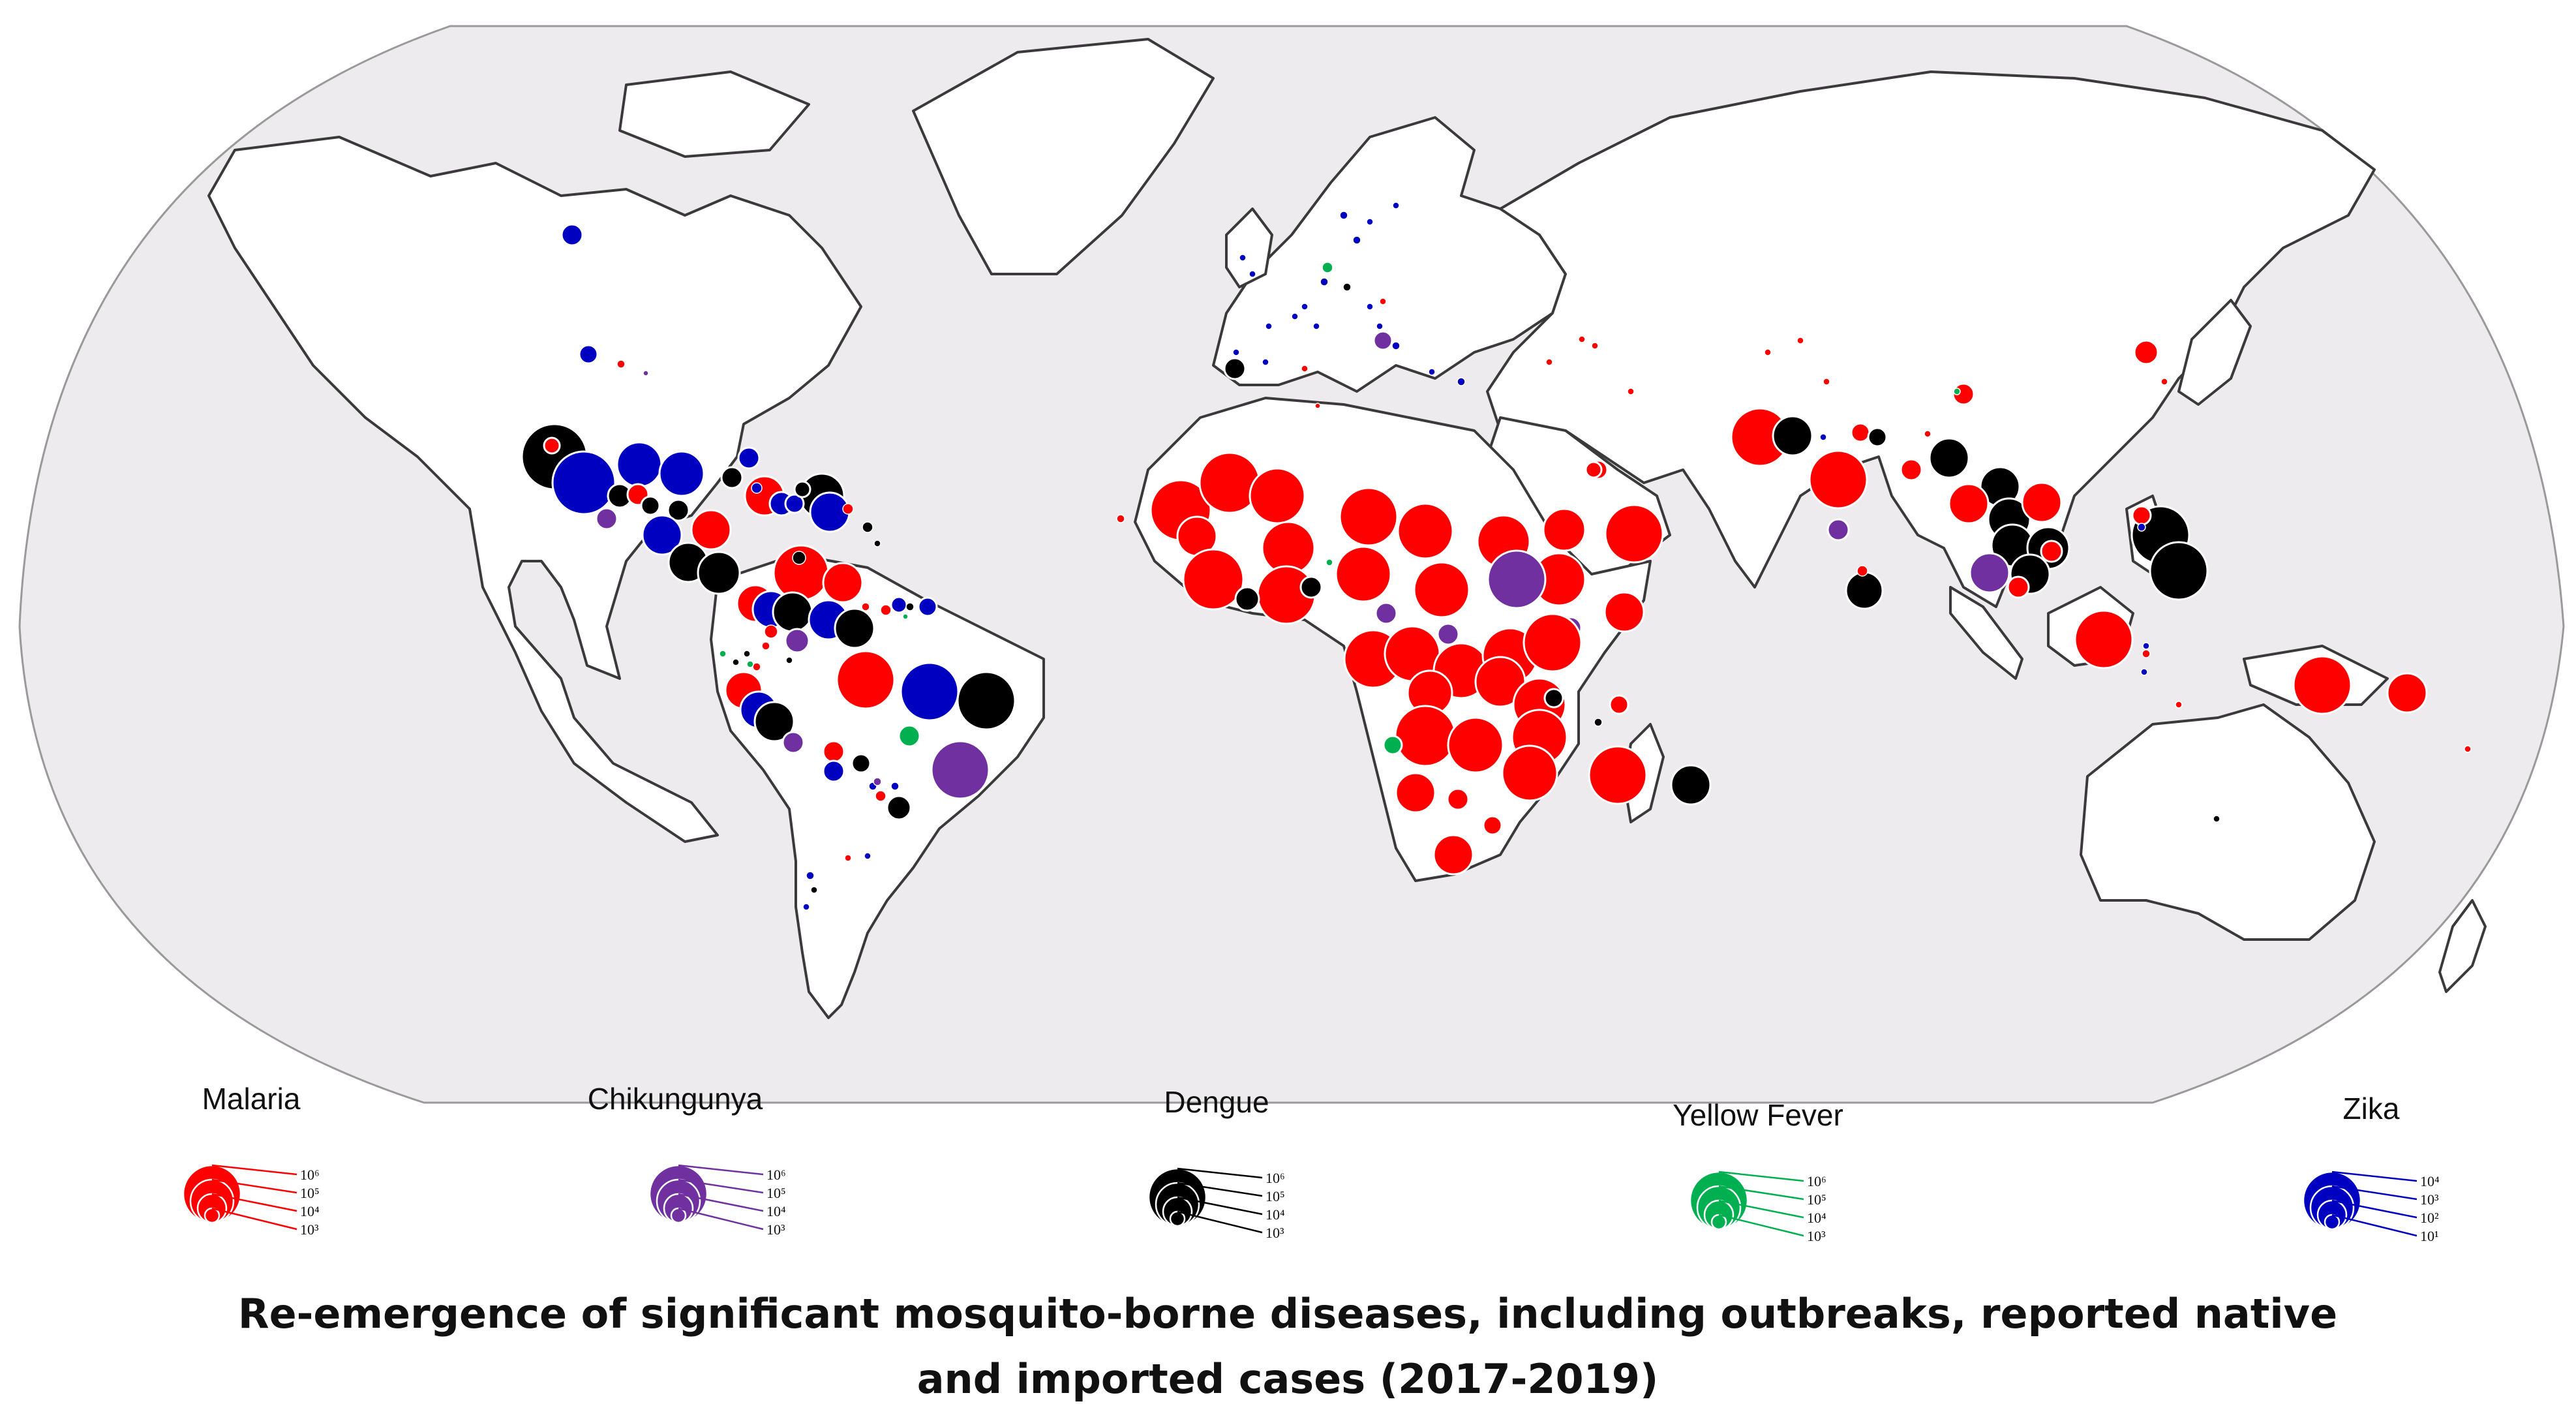  What do you see at coordinates (2214, 352) in the screenshot?
I see `japan` at bounding box center [2214, 352].